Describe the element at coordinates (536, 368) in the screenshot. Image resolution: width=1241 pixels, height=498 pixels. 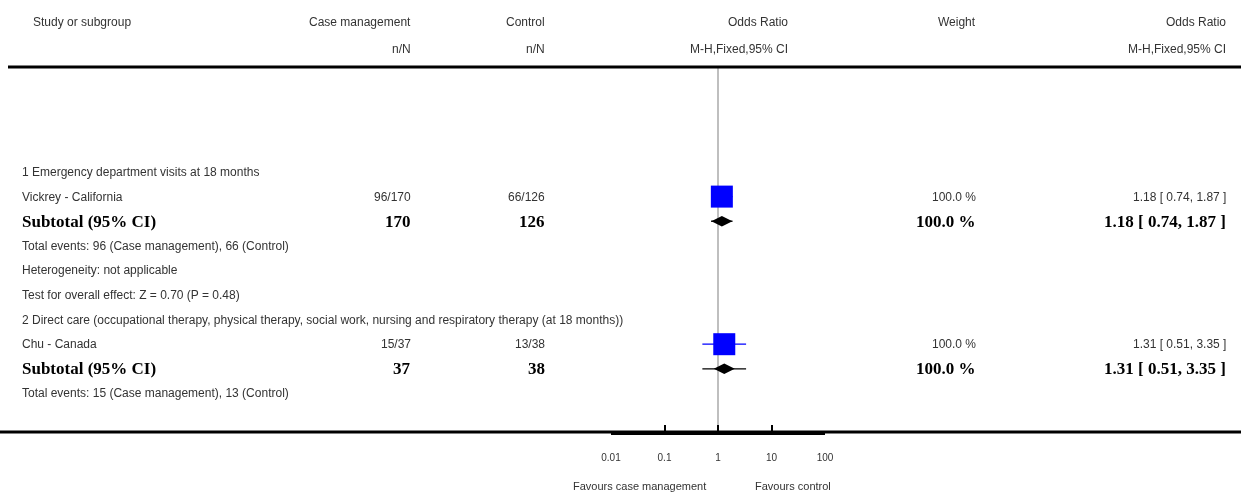
I see `text: 38` at that location.